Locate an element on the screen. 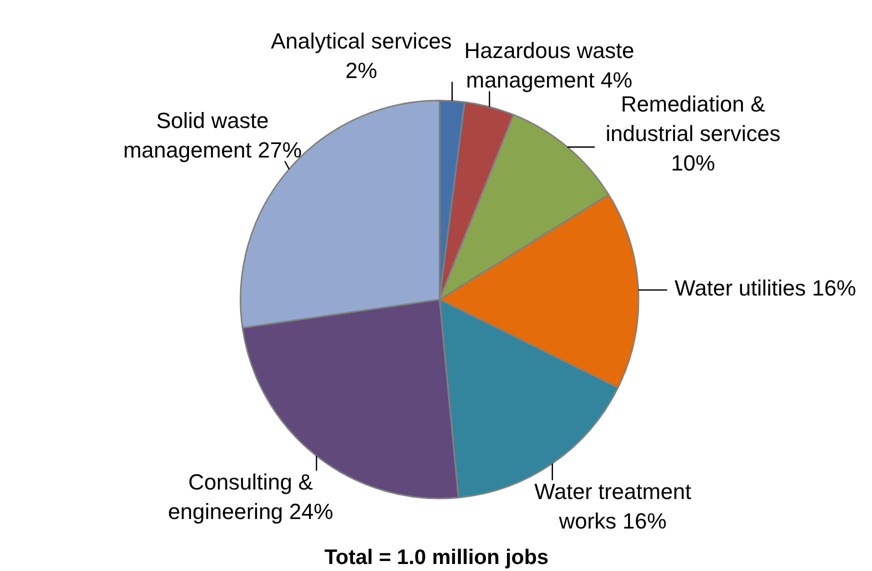  data-label: 2% is located at coordinates (361, 71).